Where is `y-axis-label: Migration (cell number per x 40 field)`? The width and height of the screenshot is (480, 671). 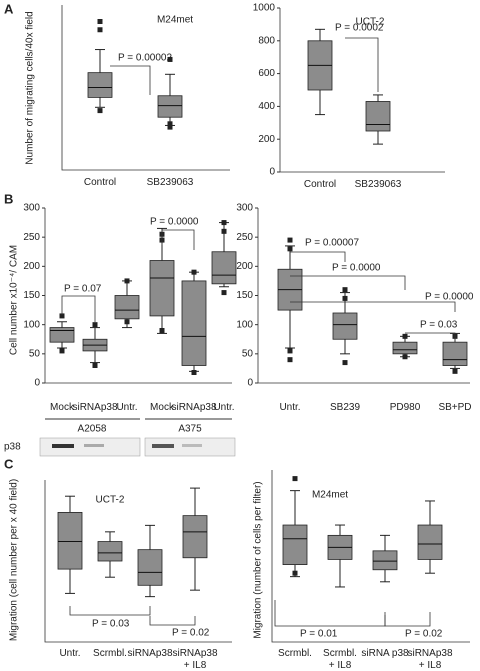
y-axis-label: Migration (cell number per x 40 field) is located at coordinates (14, 560).